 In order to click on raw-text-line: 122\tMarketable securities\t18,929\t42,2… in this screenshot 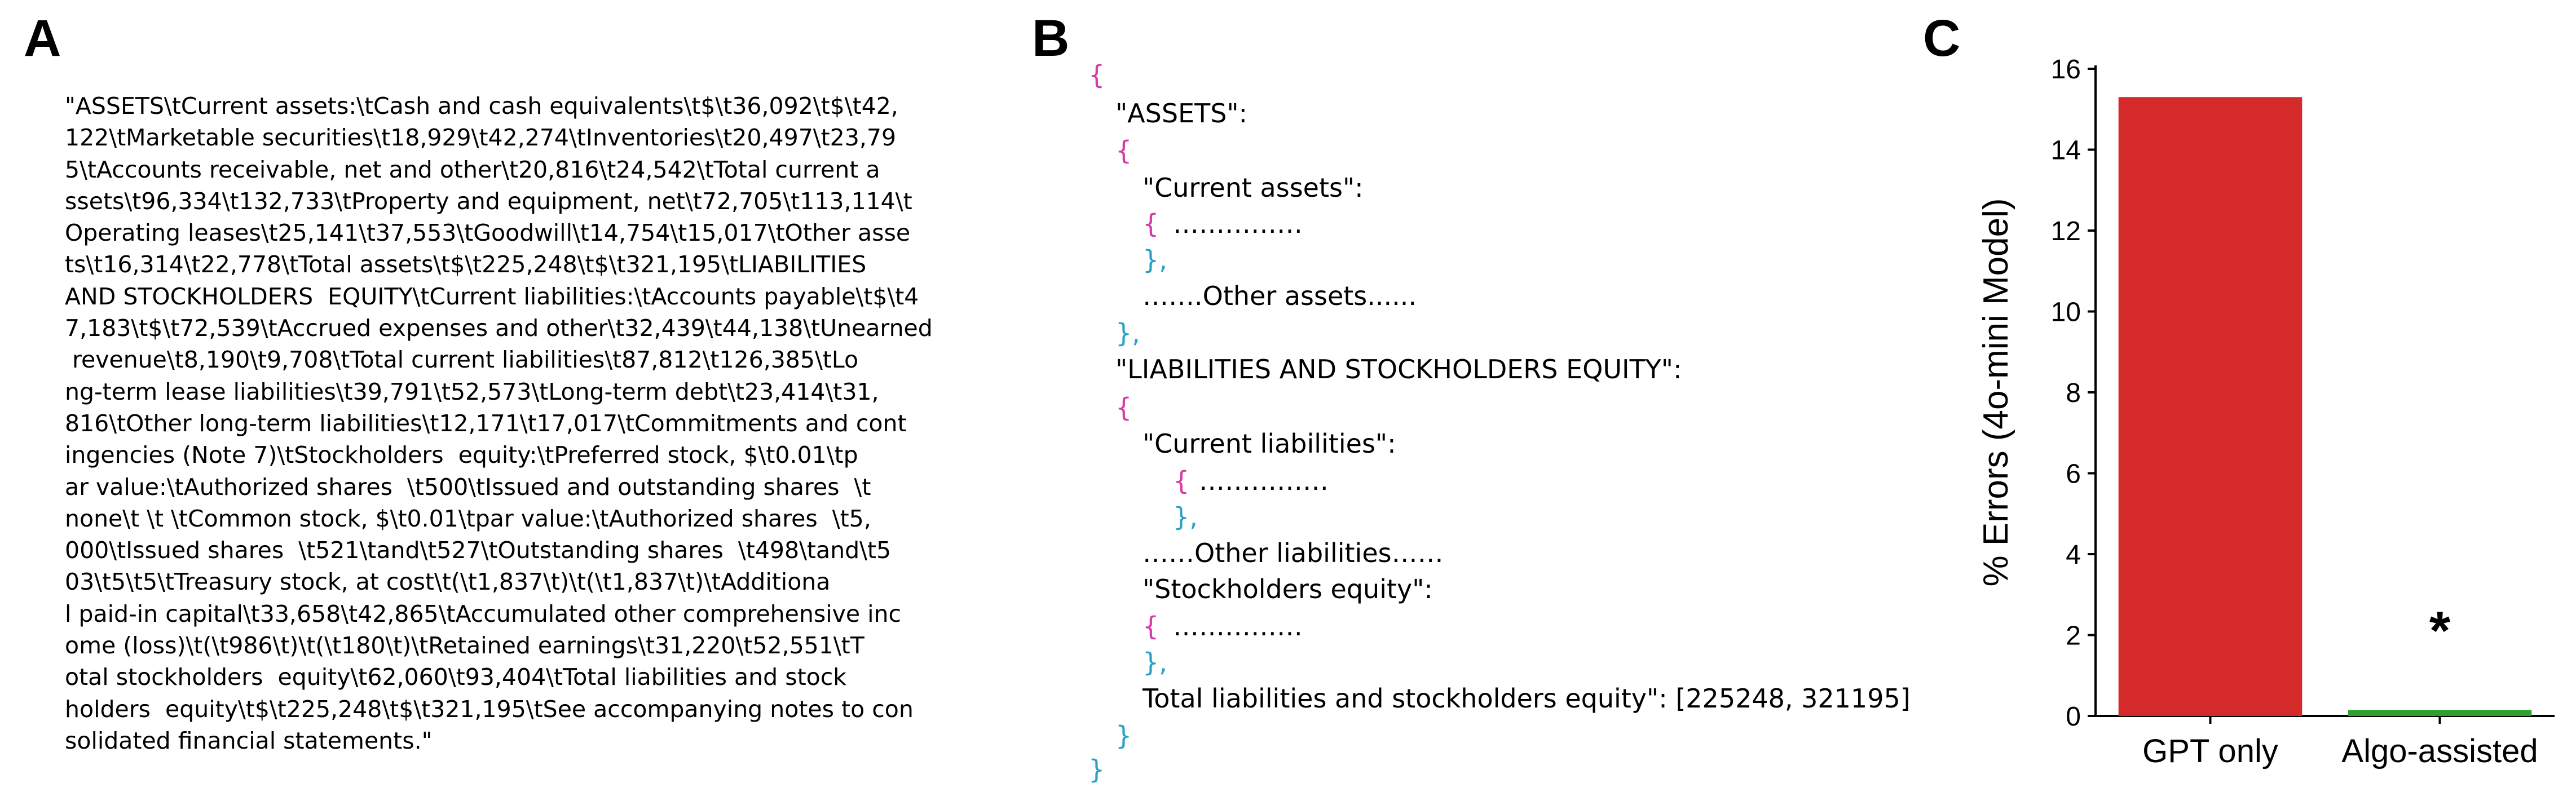, I will do `click(481, 138)`.